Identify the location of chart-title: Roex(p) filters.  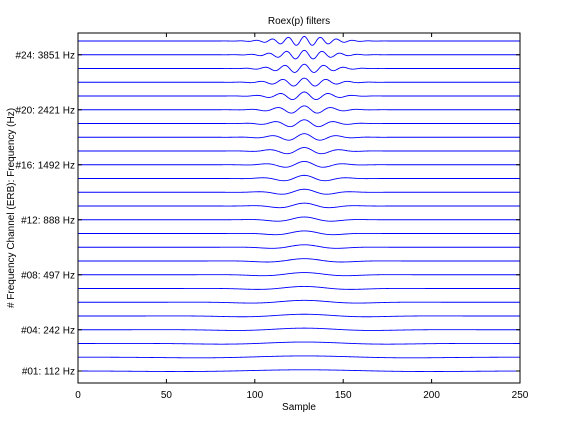
(299, 21).